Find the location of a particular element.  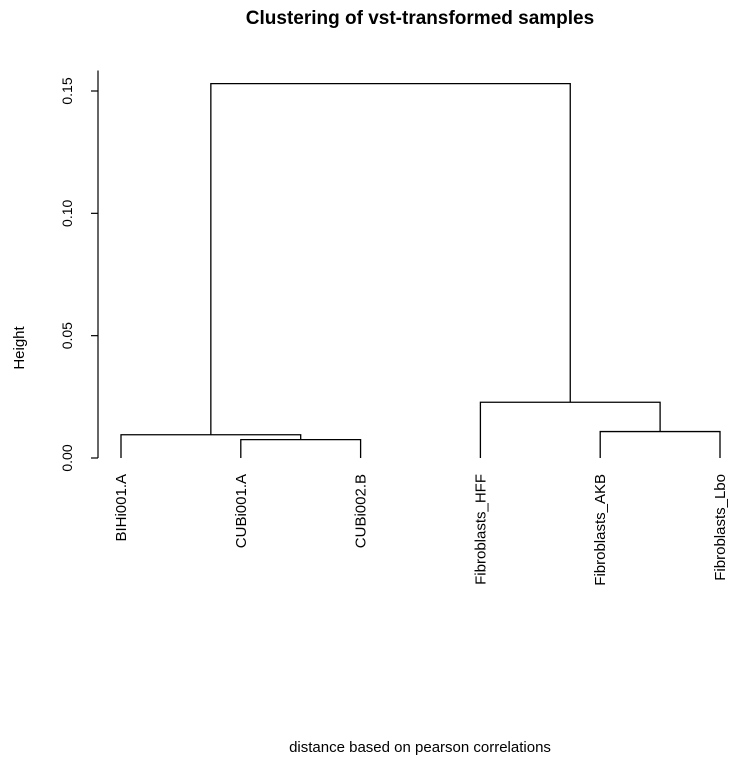

leaf-label: BIHi001.A is located at coordinates (121, 508).